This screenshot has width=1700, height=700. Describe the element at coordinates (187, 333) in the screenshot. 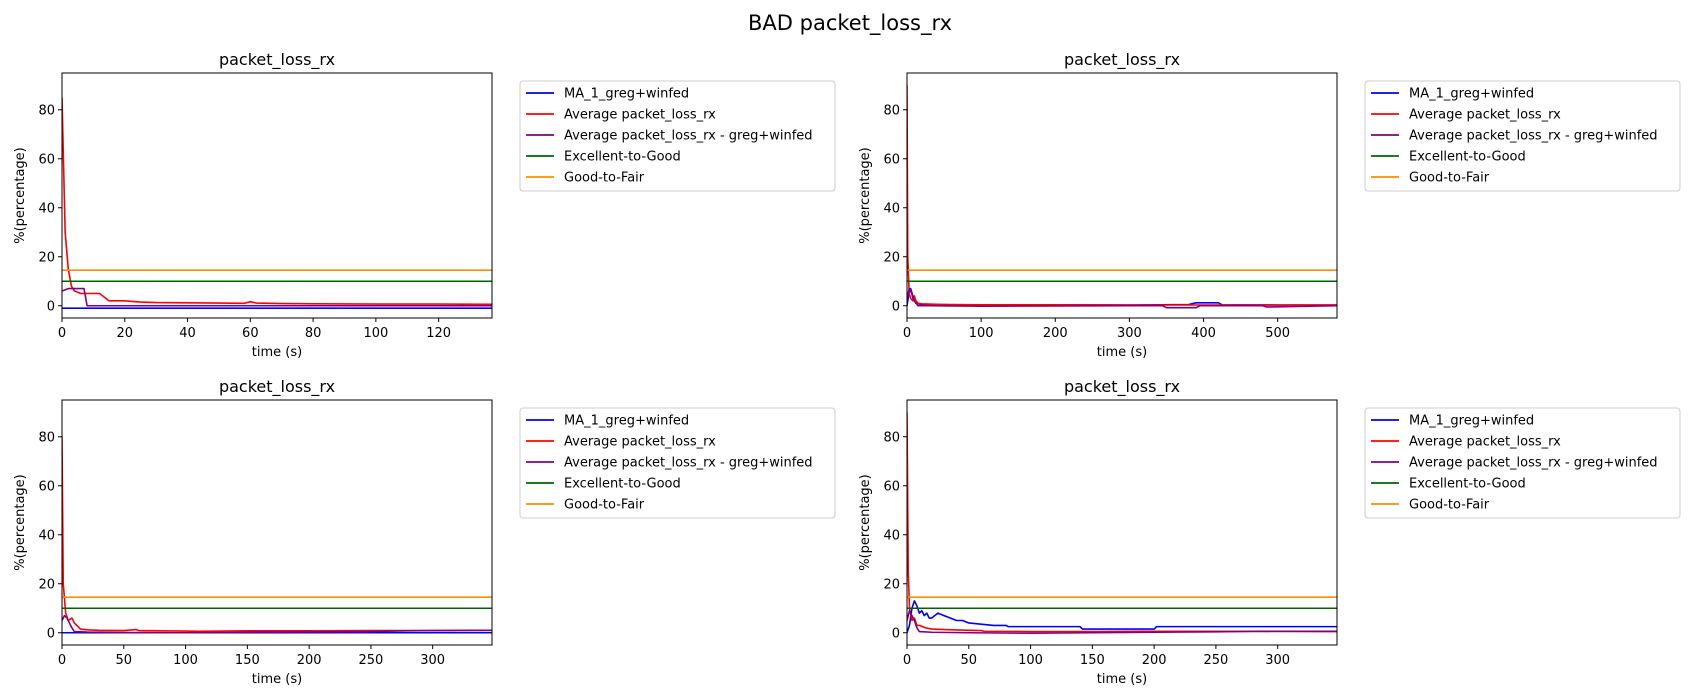

I see `x-tick-label: 40` at that location.